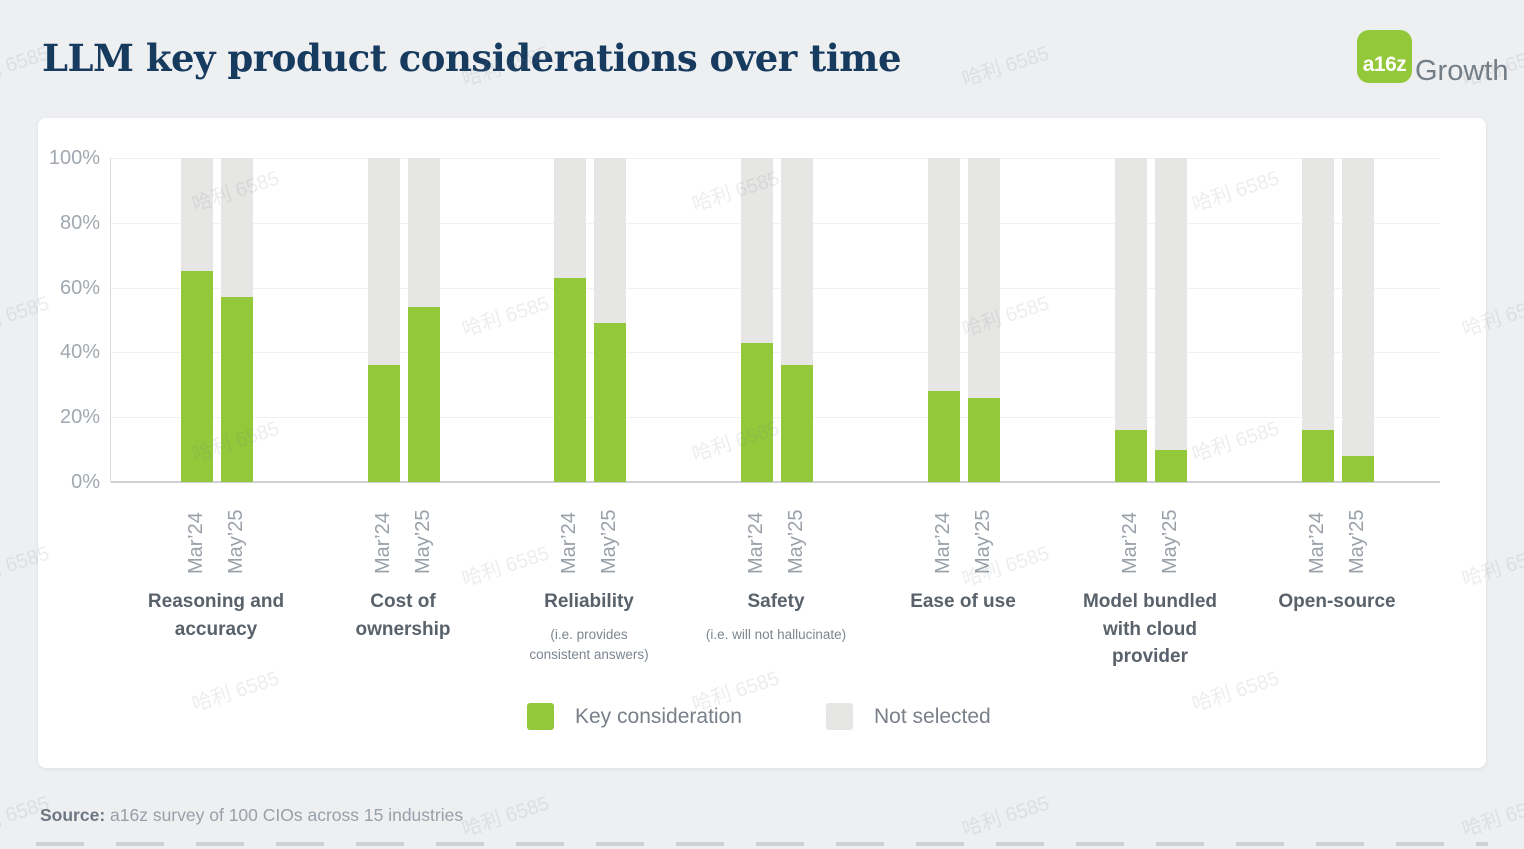 The height and width of the screenshot is (849, 1524). I want to click on category-label-block: Safety (i.e. will not hallucinate), so click(776, 616).